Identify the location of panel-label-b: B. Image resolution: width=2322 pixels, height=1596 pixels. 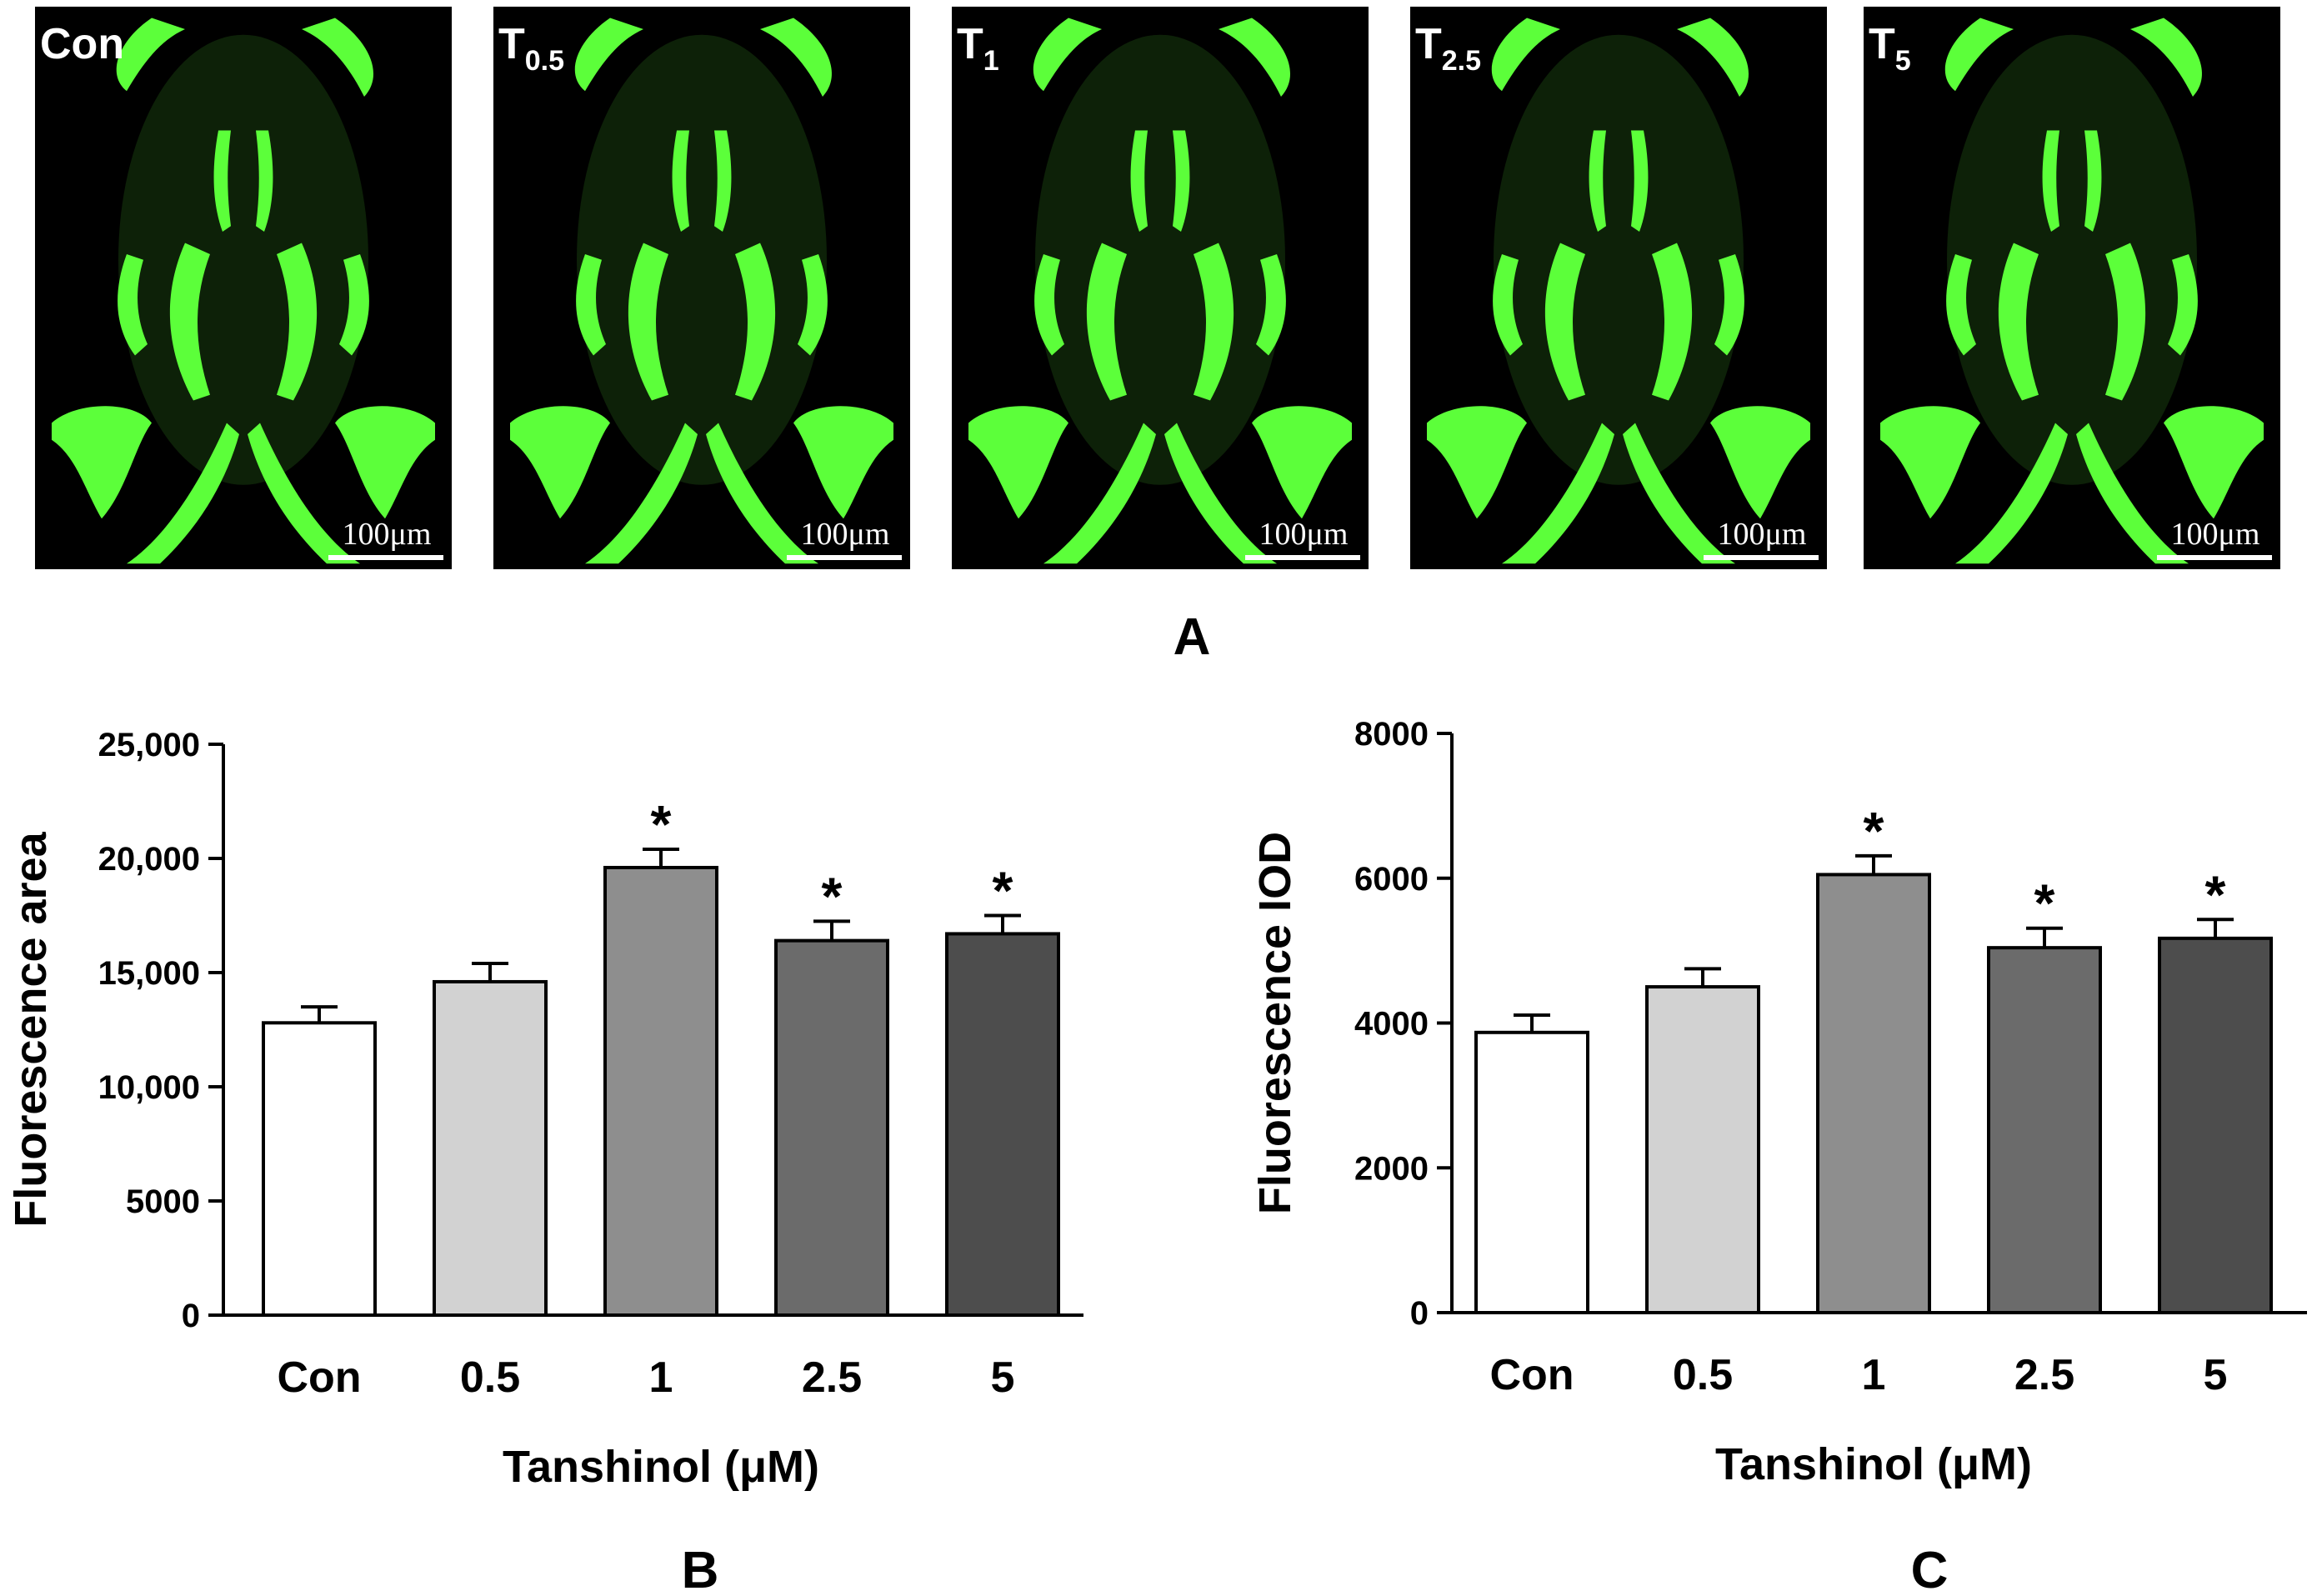
(700, 1569).